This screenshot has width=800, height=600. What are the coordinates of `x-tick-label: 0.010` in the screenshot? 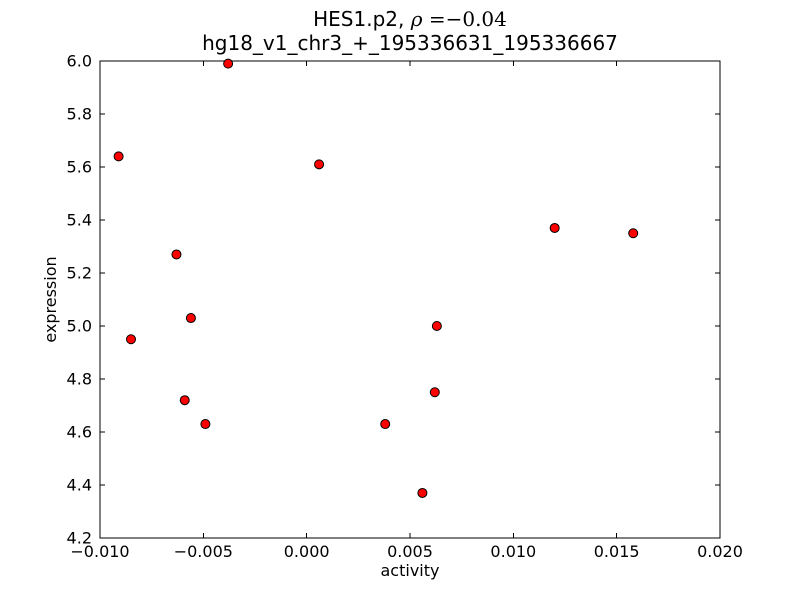 It's located at (513, 551).